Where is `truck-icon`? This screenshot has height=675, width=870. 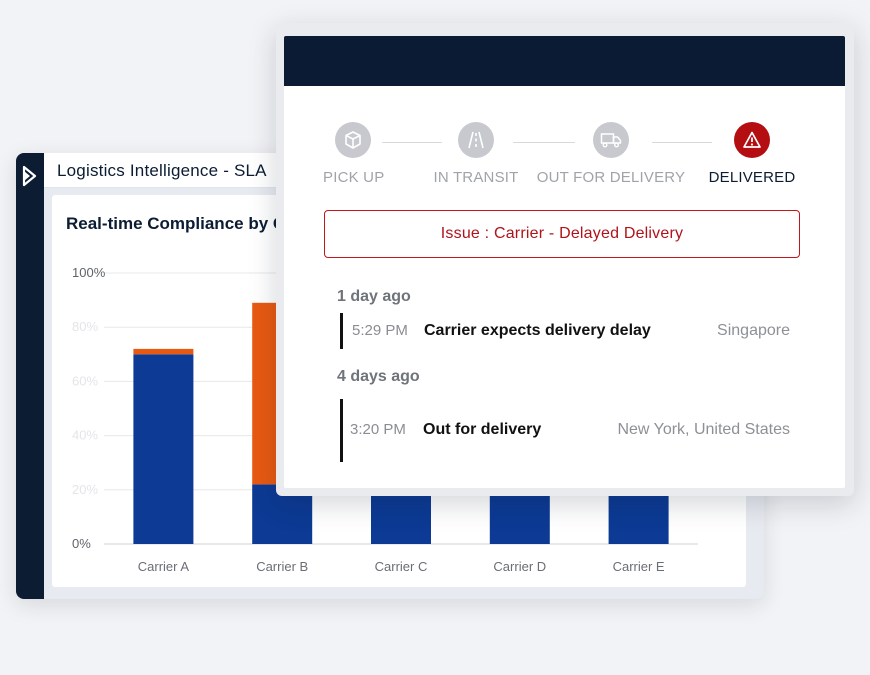 truck-icon is located at coordinates (611, 140).